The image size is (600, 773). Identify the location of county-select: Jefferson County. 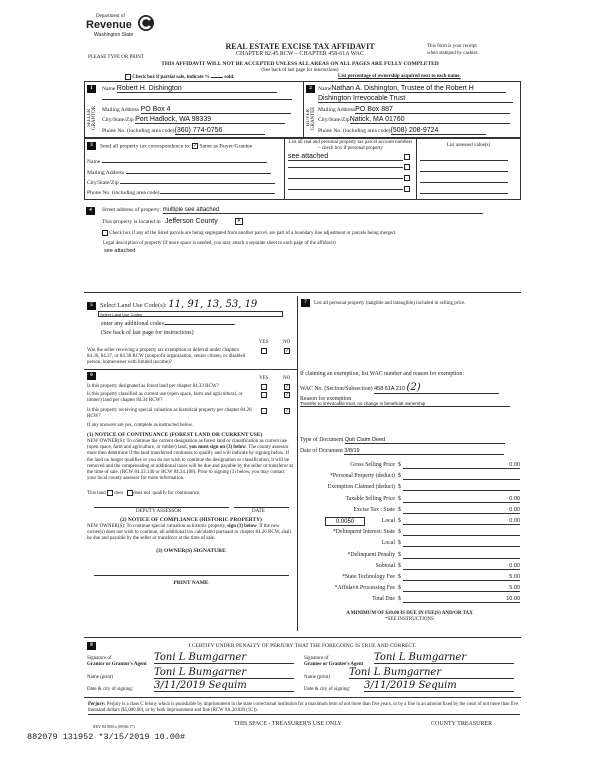
(191, 221).